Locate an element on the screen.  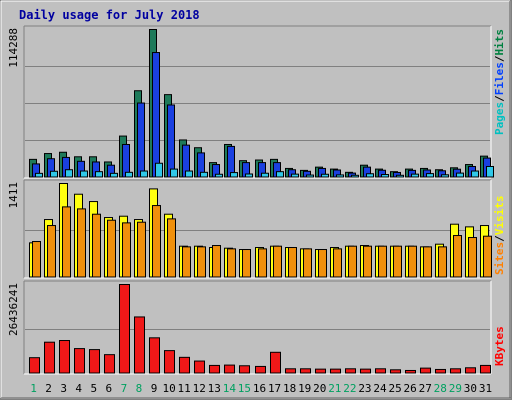
legend-item-hits: Hits is located at coordinates (499, 42).